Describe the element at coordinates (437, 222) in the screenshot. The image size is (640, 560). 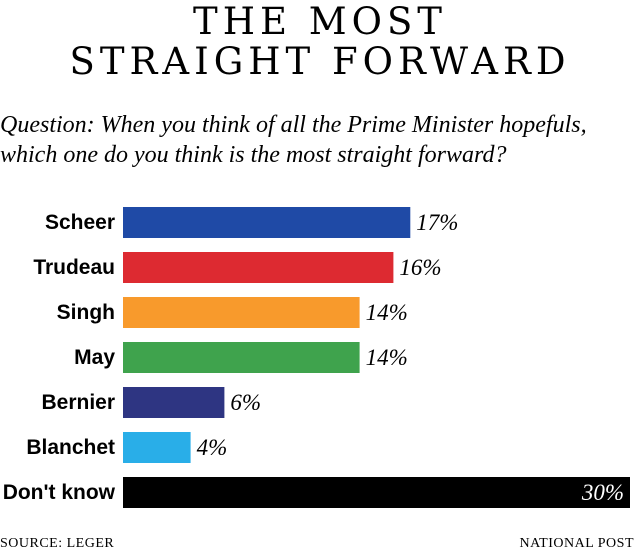
I see `value-label-scheer: 17%` at that location.